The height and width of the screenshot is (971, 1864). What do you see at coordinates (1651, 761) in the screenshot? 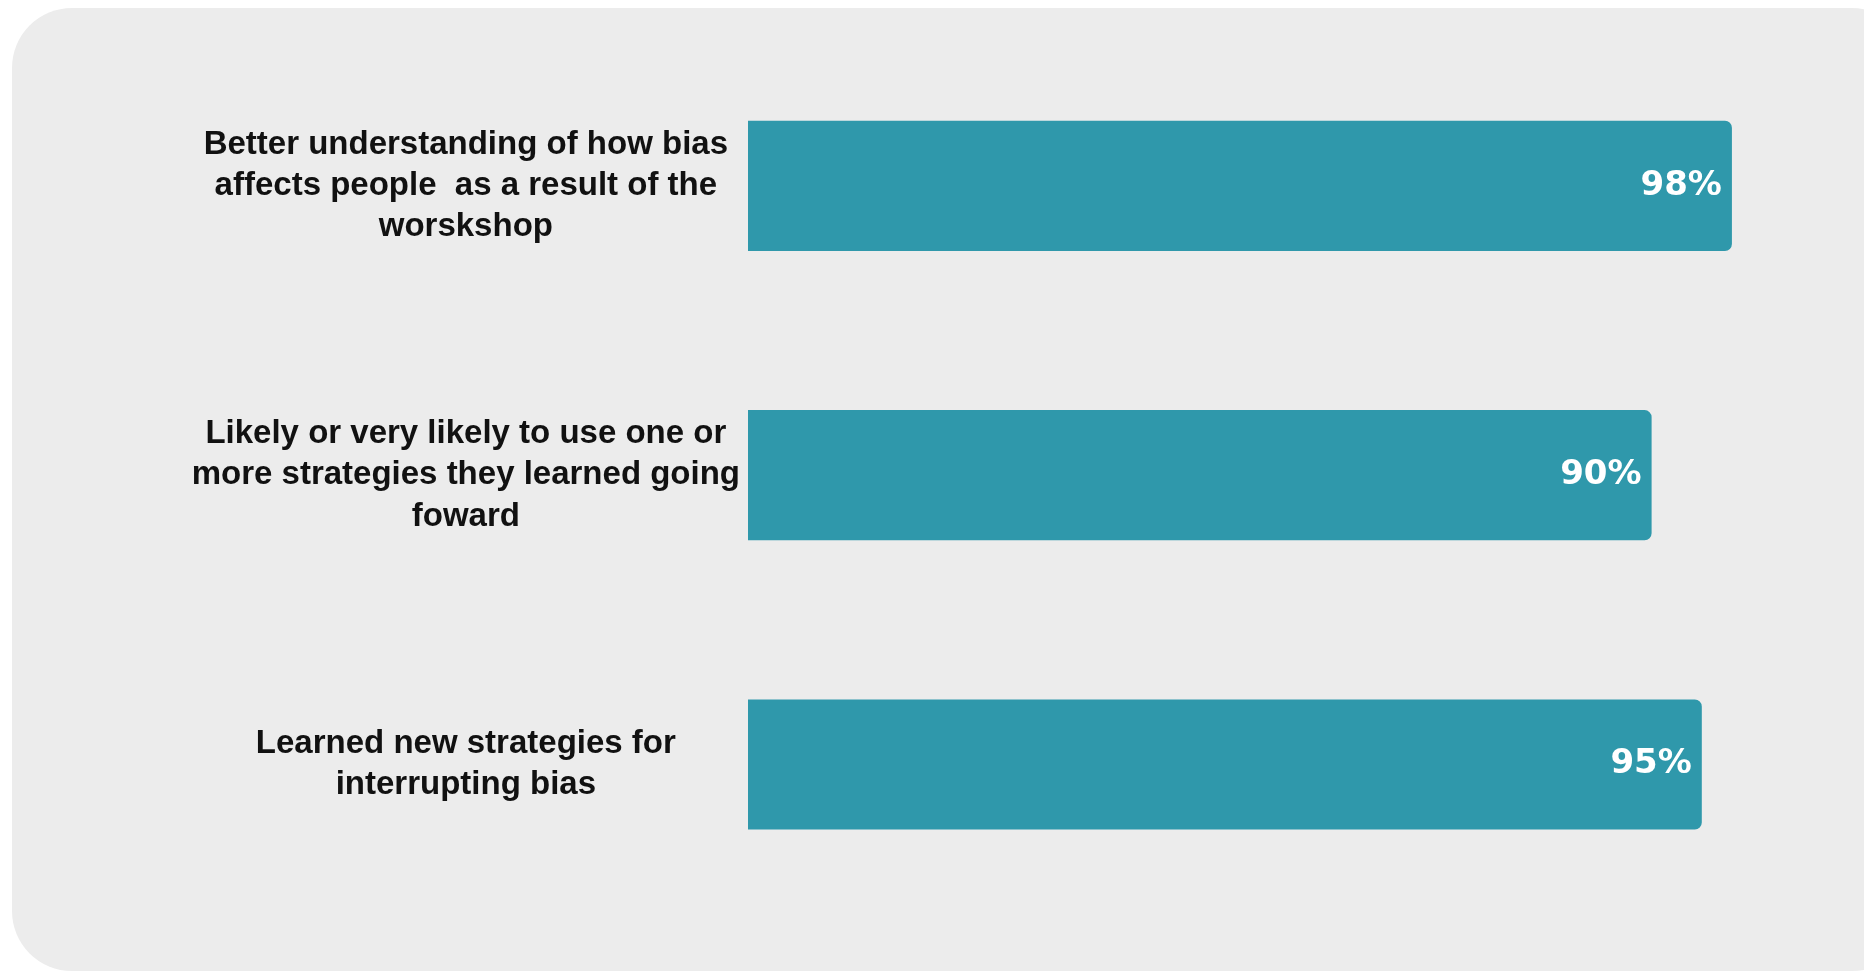
I see `data-label: 95%` at bounding box center [1651, 761].